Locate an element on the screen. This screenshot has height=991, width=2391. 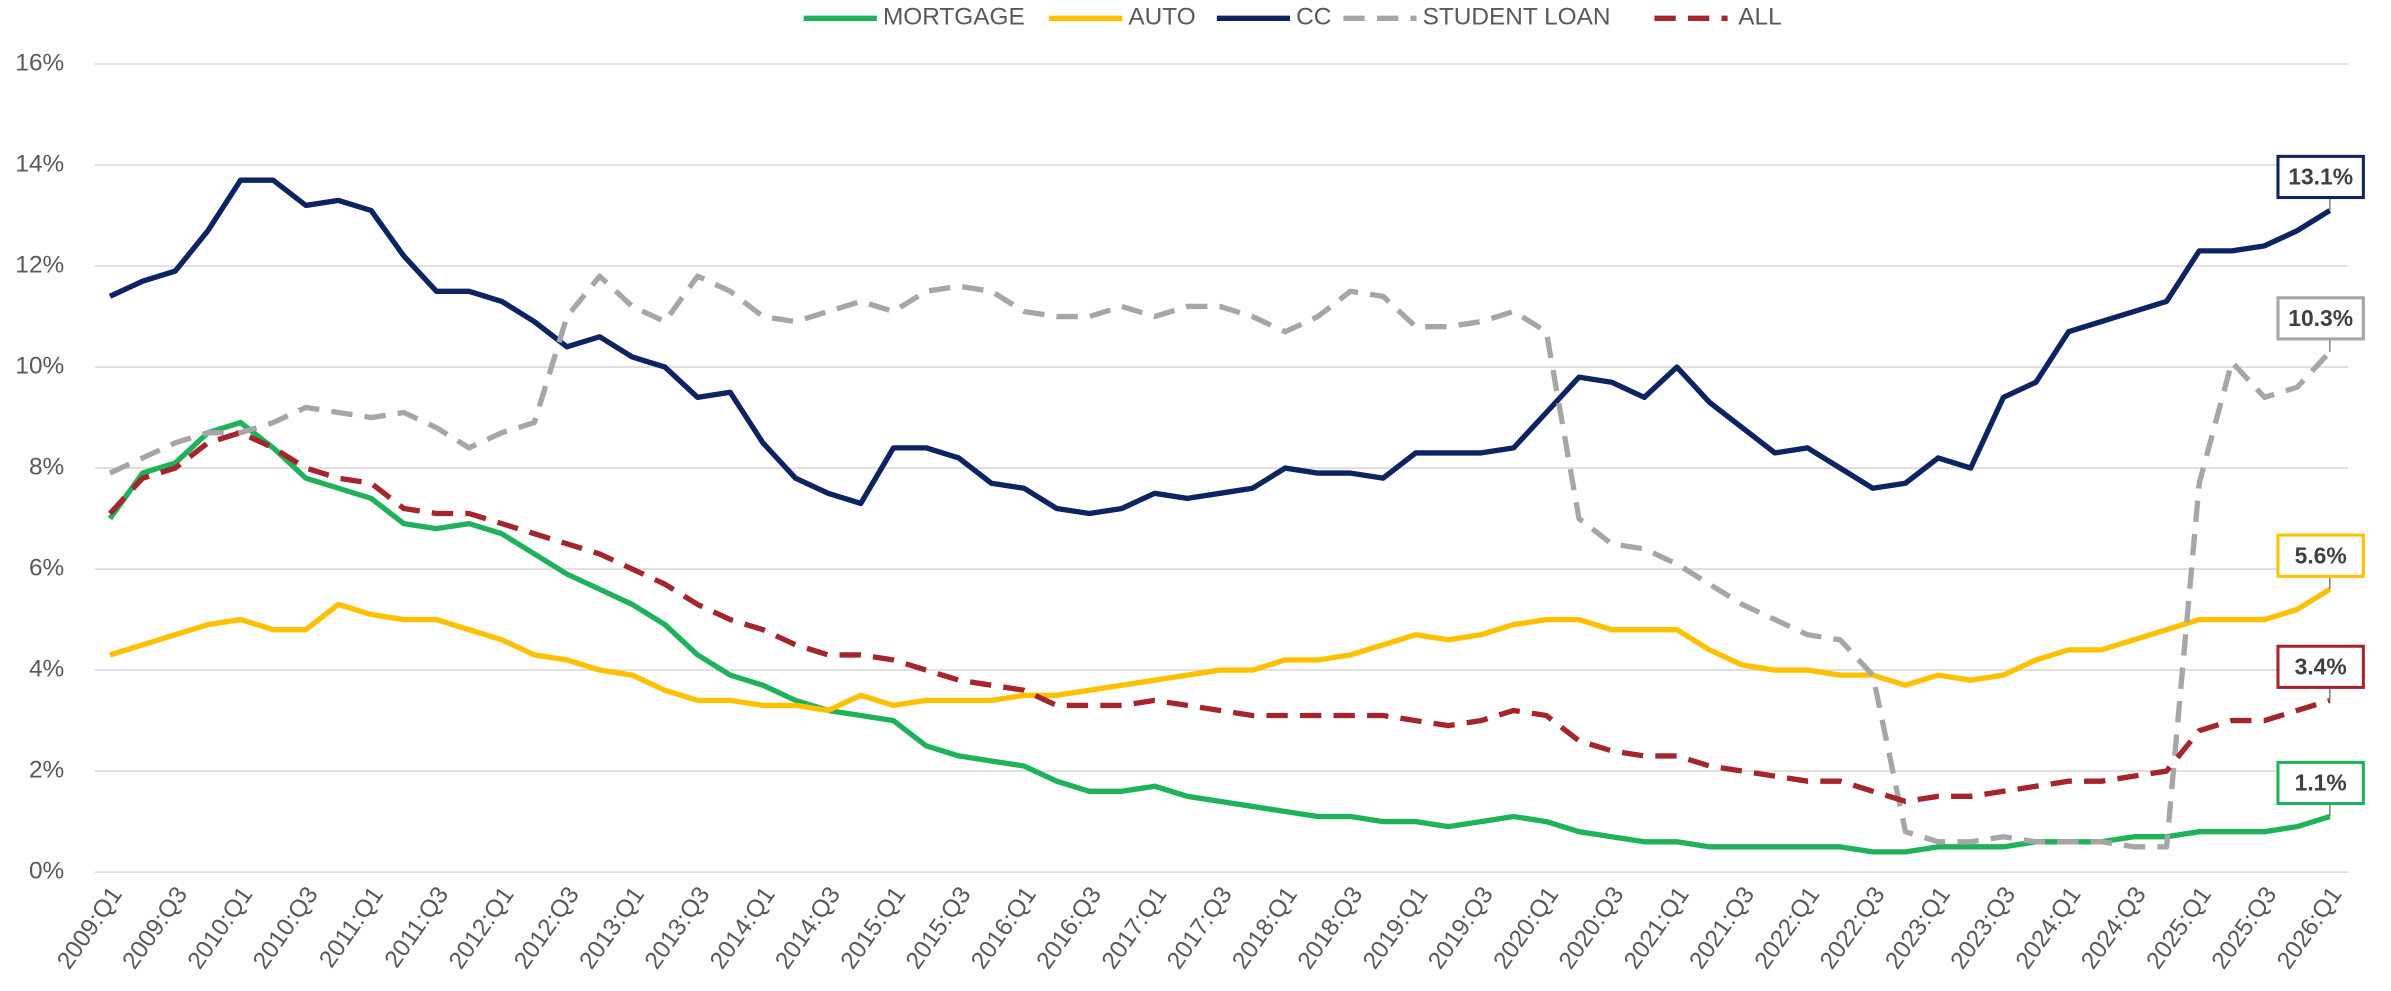
legend-label: AUTO is located at coordinates (1161, 17).